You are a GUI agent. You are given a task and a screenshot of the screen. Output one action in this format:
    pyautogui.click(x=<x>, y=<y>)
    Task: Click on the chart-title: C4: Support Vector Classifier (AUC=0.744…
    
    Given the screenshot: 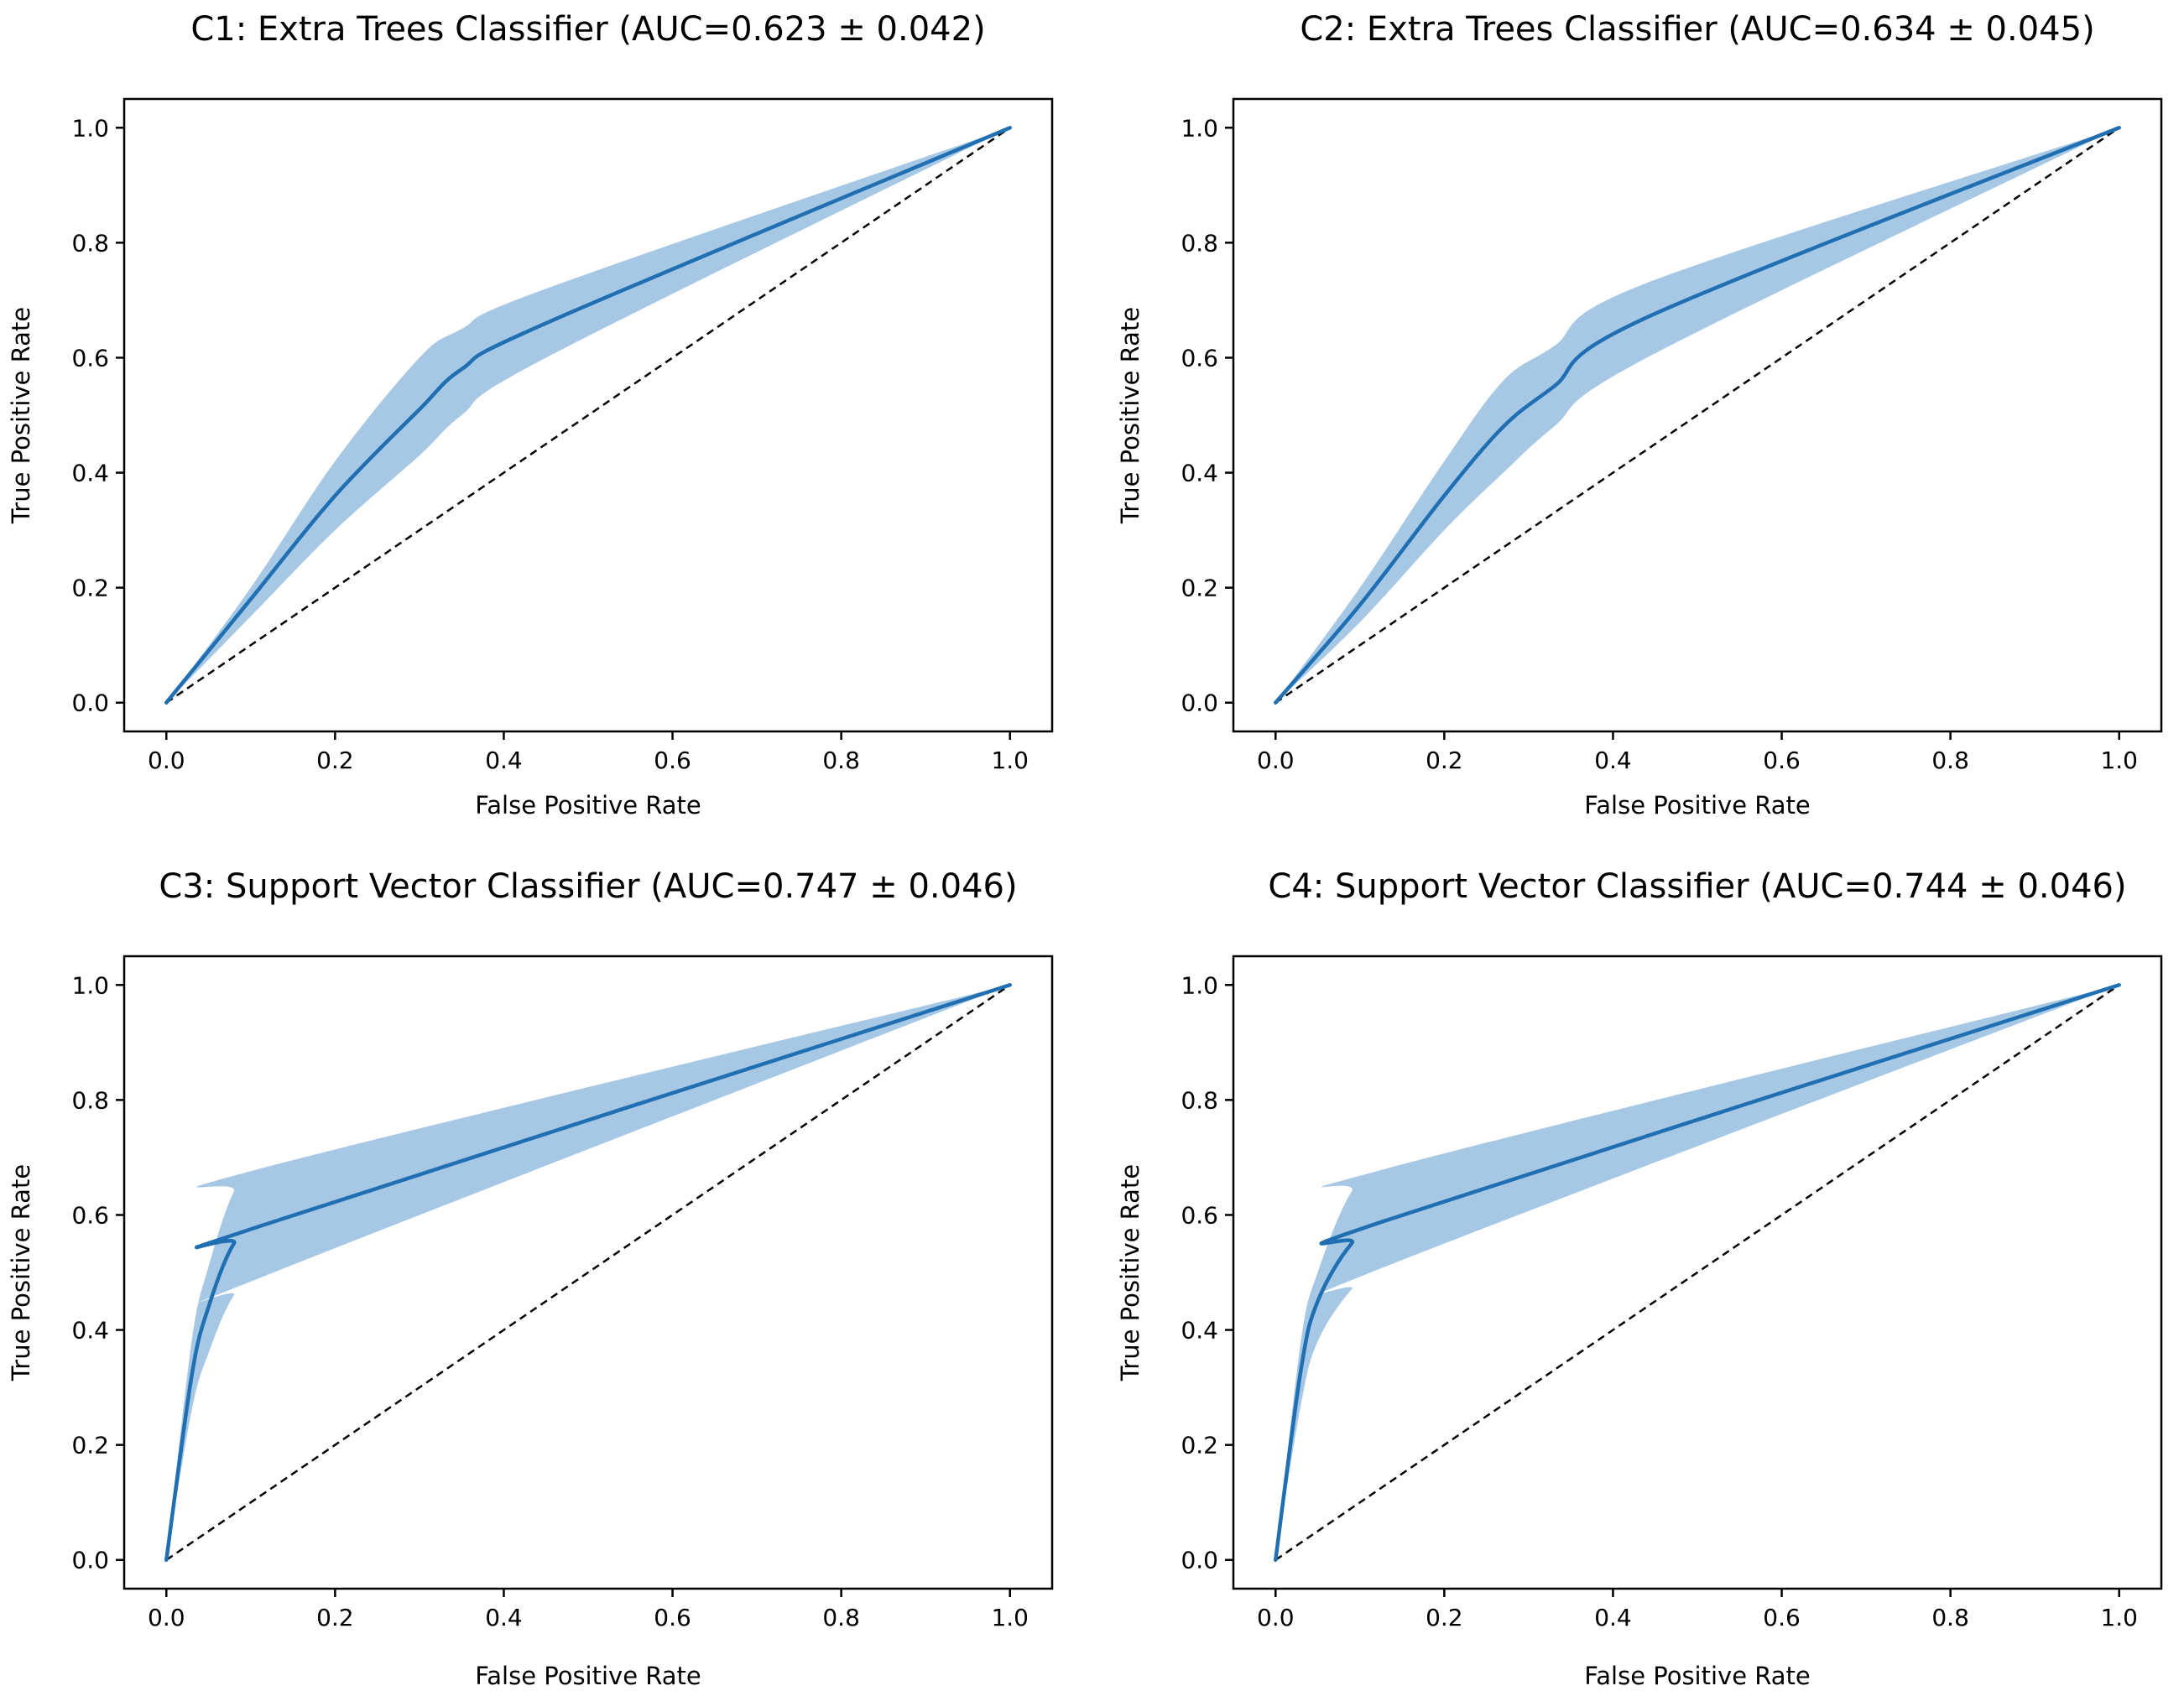 What is the action you would take?
    pyautogui.click(x=1697, y=886)
    